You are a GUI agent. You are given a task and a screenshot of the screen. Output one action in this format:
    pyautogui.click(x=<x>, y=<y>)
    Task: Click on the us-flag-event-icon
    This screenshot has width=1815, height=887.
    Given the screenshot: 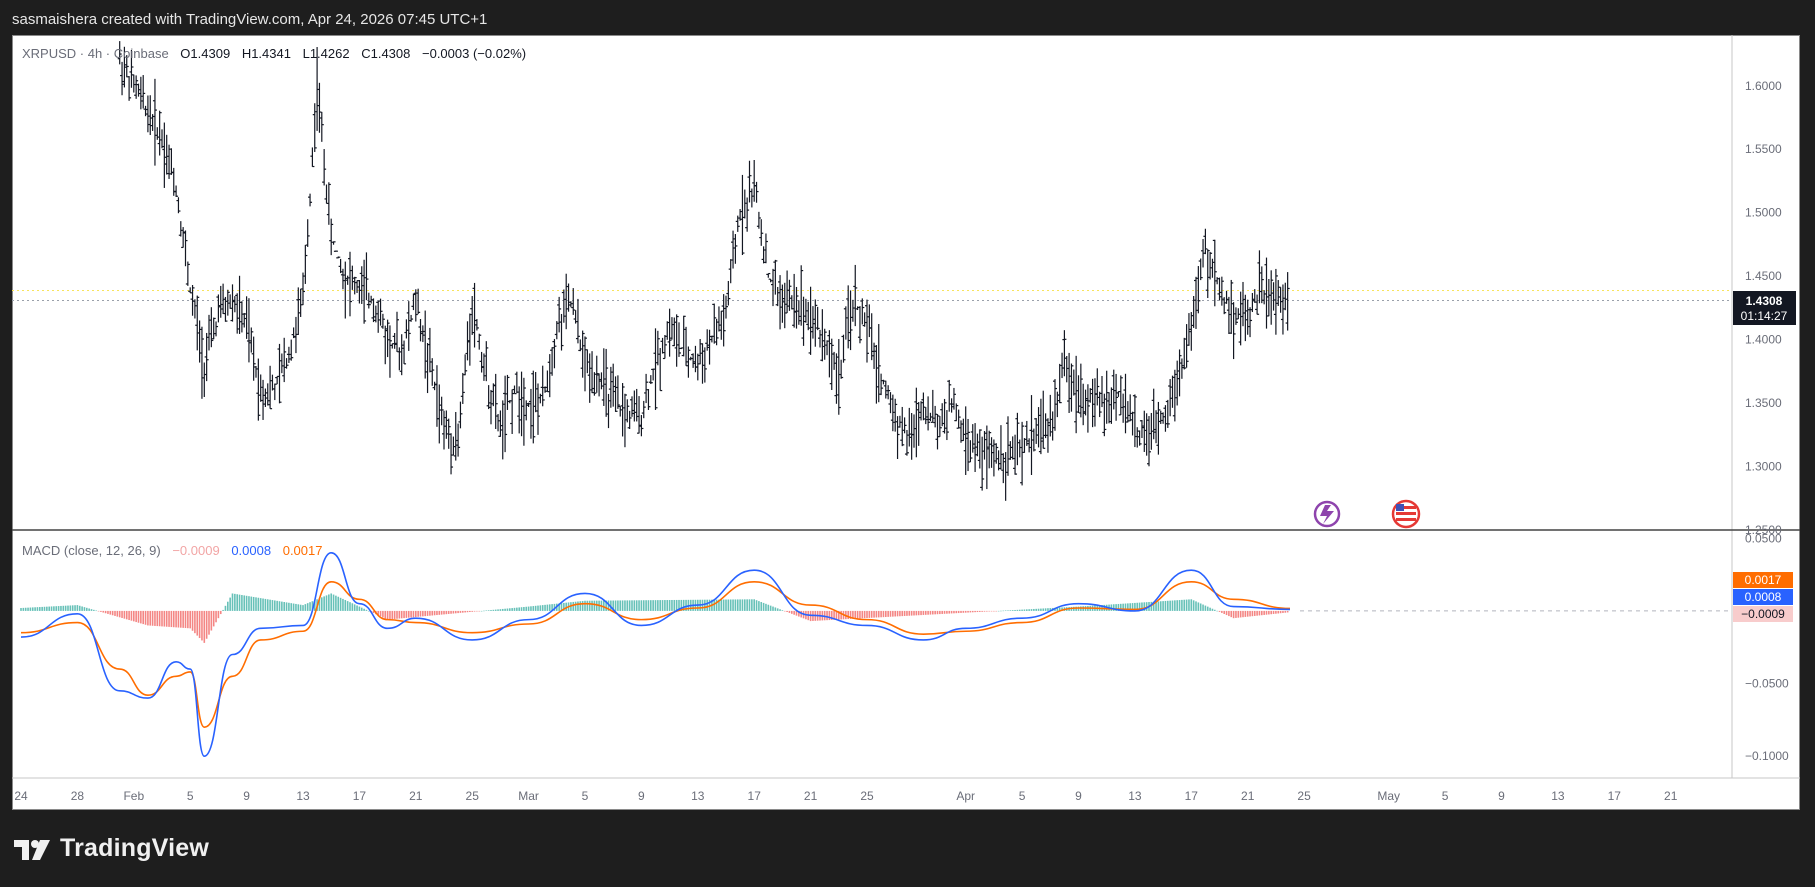 What is the action you would take?
    pyautogui.click(x=1406, y=514)
    